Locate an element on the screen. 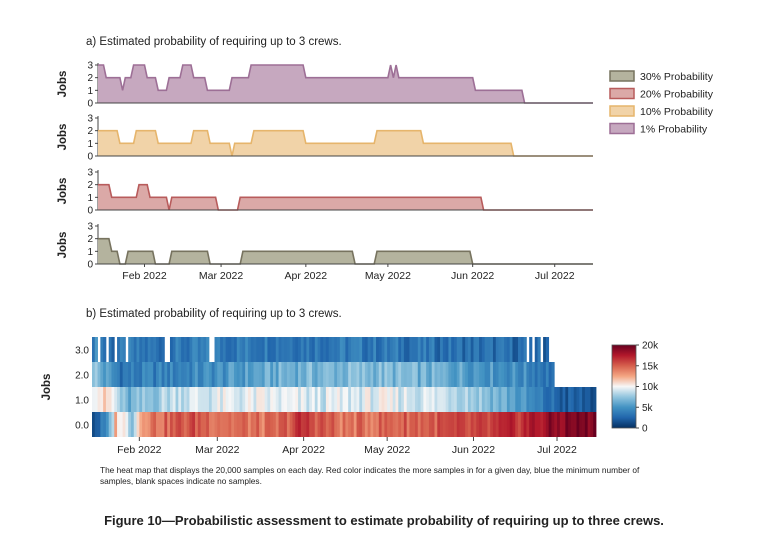 The width and height of the screenshot is (768, 546). legend-swatch is located at coordinates (622, 128).